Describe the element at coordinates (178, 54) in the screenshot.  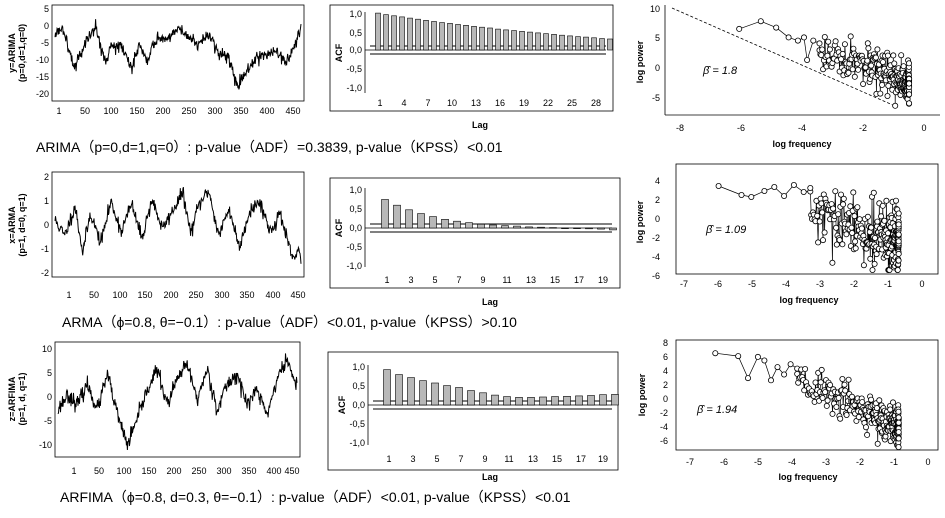
I see `series-line` at that location.